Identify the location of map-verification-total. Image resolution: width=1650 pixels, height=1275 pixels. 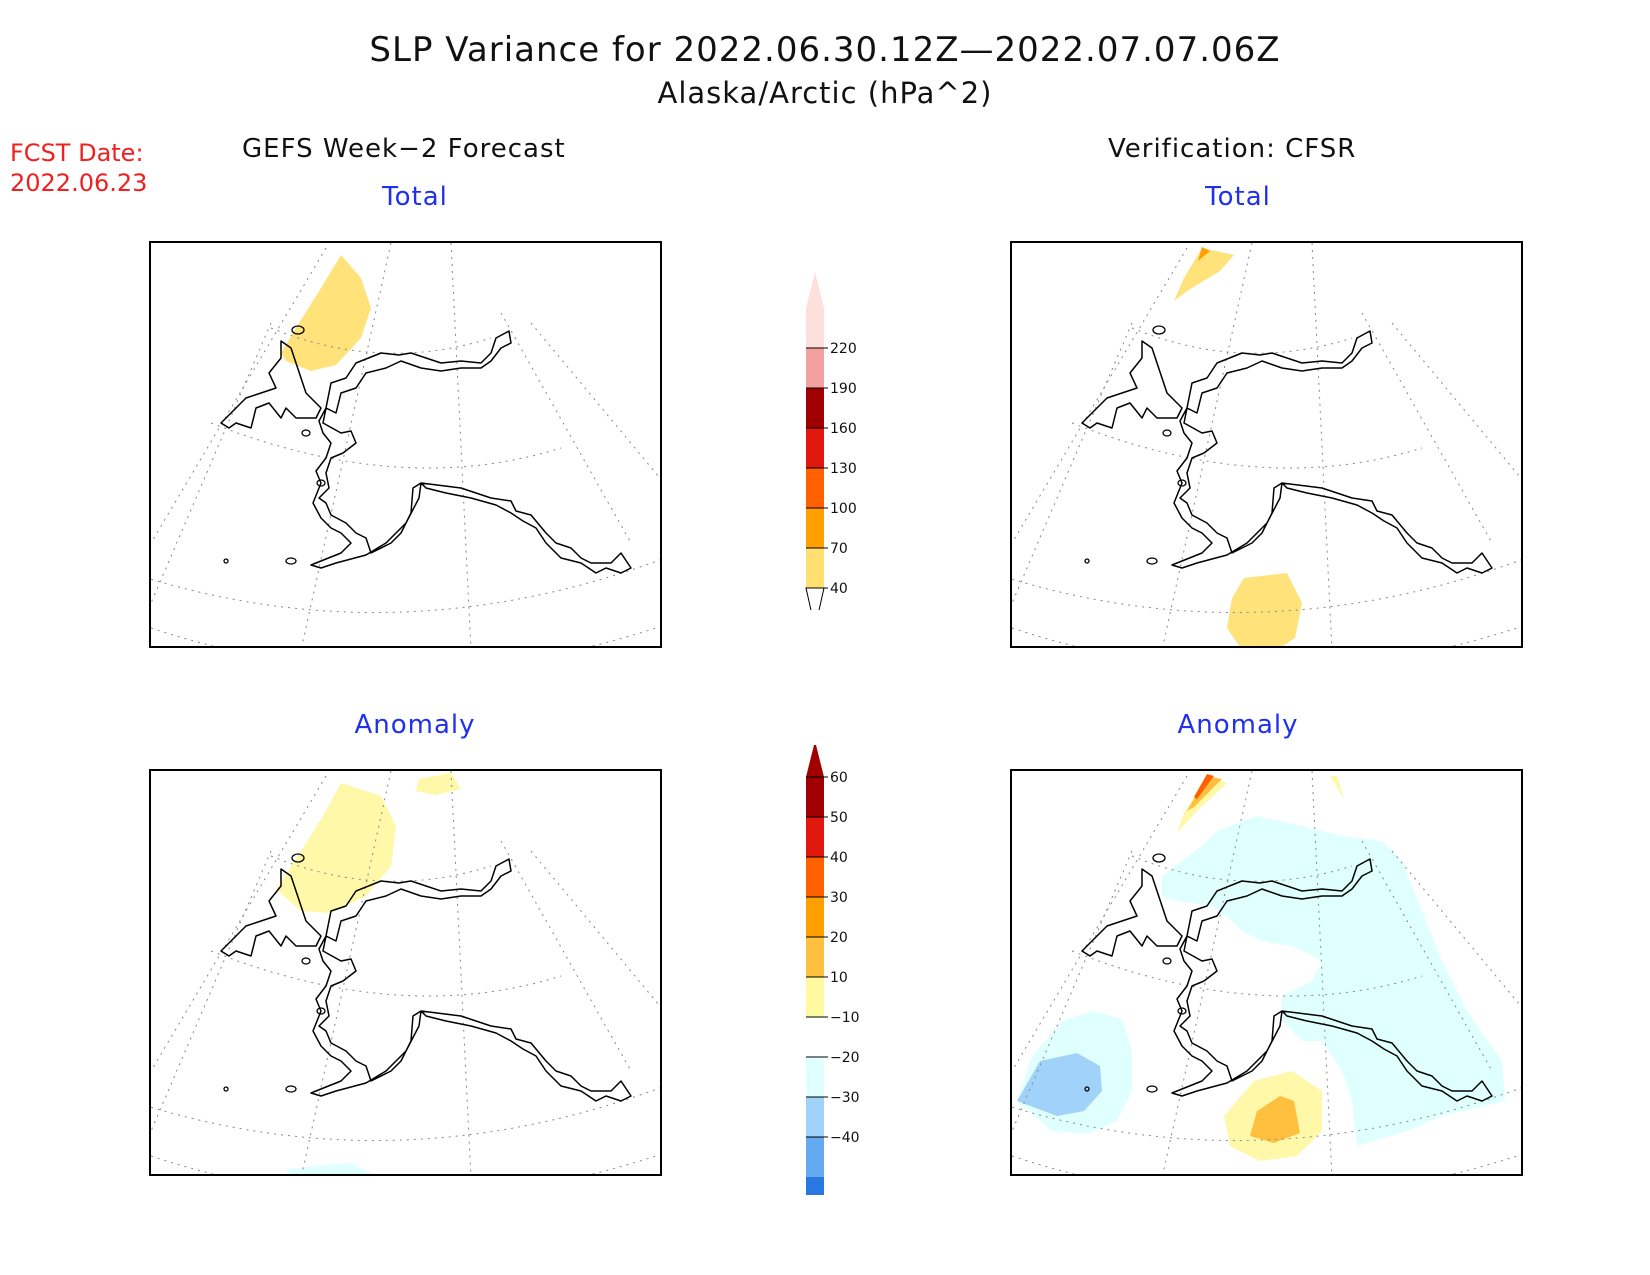
(1266, 444).